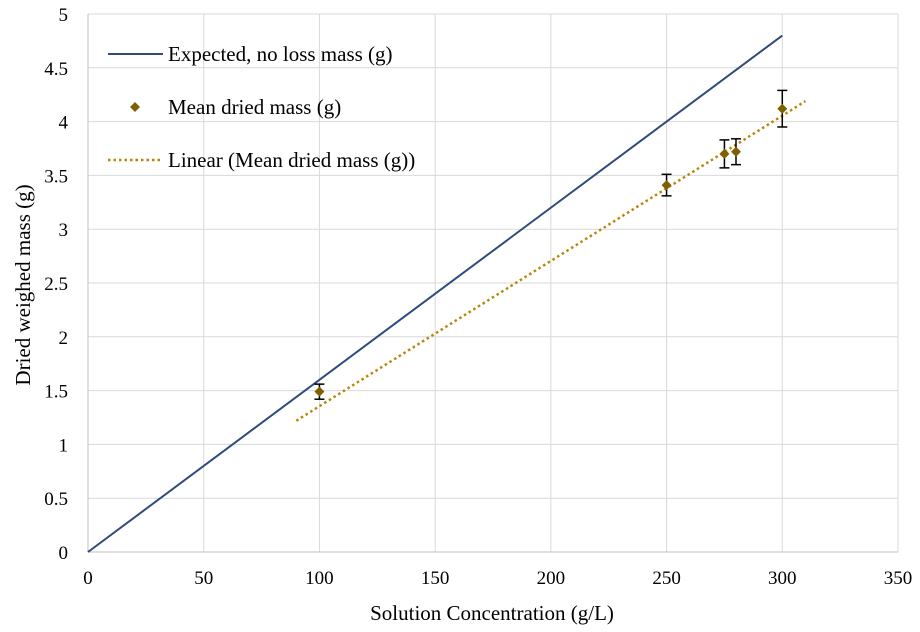 The image size is (920, 632). Describe the element at coordinates (23, 284) in the screenshot. I see `y-axis-title: Dried weighed mass (g)` at that location.